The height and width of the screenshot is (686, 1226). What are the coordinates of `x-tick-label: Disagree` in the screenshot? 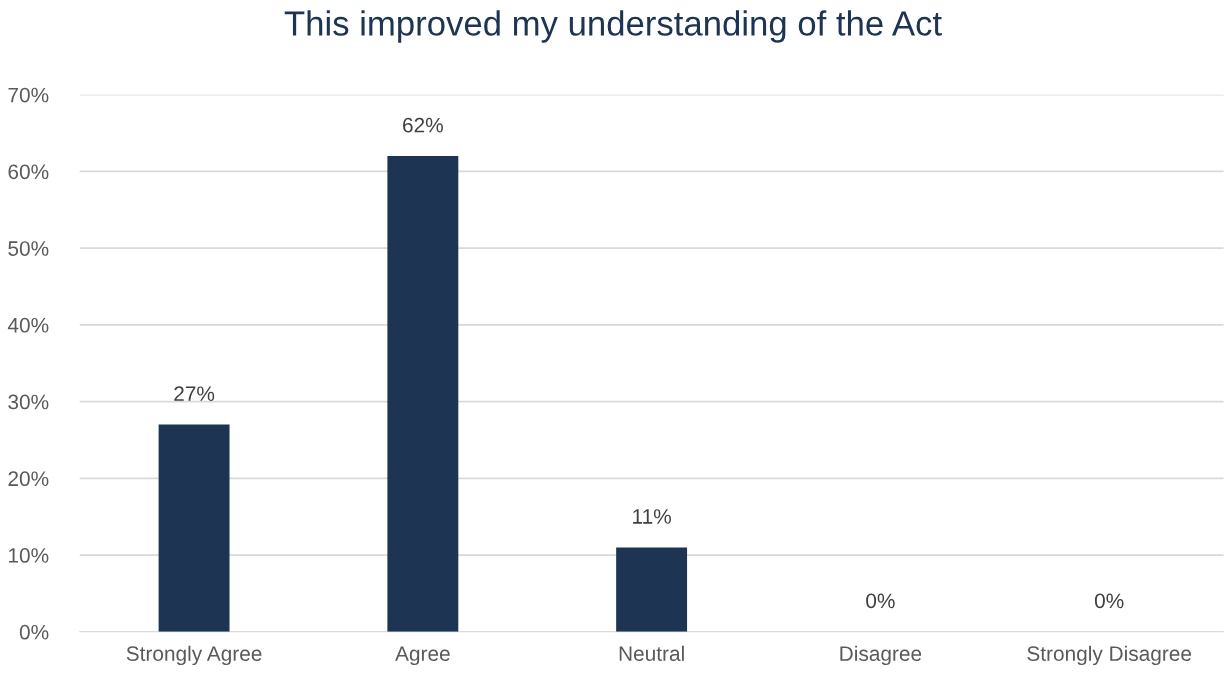 It's located at (881, 655).